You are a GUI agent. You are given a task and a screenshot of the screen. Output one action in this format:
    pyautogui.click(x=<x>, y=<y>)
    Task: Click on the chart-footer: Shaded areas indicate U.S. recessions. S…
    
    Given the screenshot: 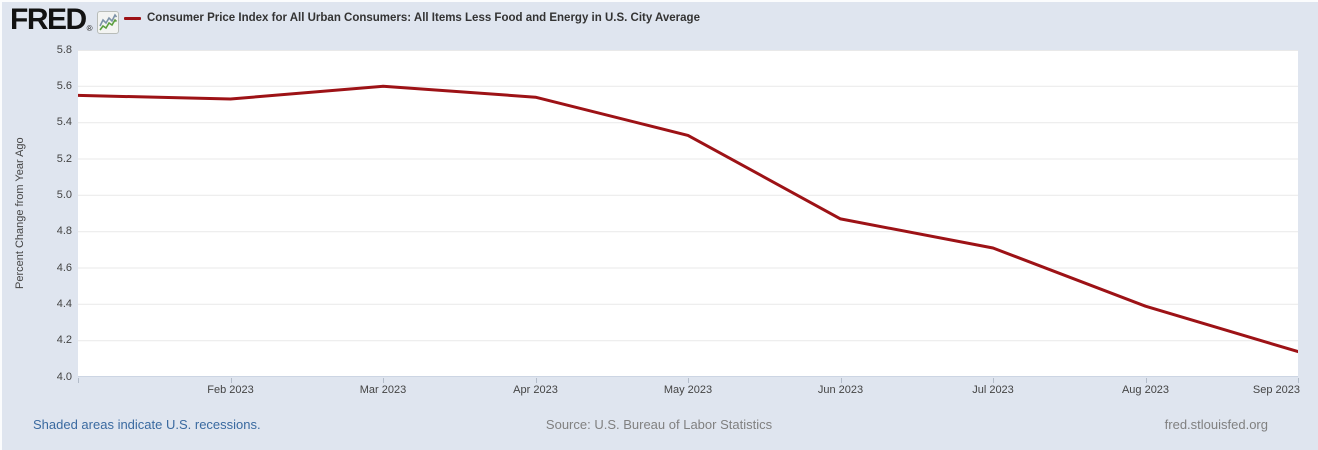 What is the action you would take?
    pyautogui.click(x=659, y=427)
    